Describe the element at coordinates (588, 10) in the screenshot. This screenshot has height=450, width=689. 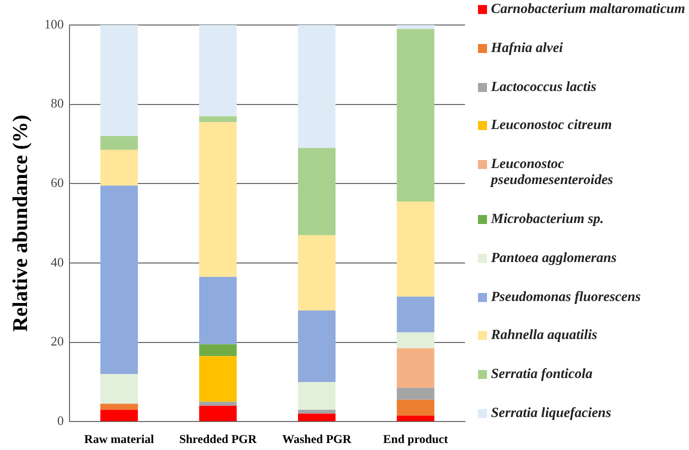
I see `legend-label: Carnobacterium maltaromaticum` at that location.